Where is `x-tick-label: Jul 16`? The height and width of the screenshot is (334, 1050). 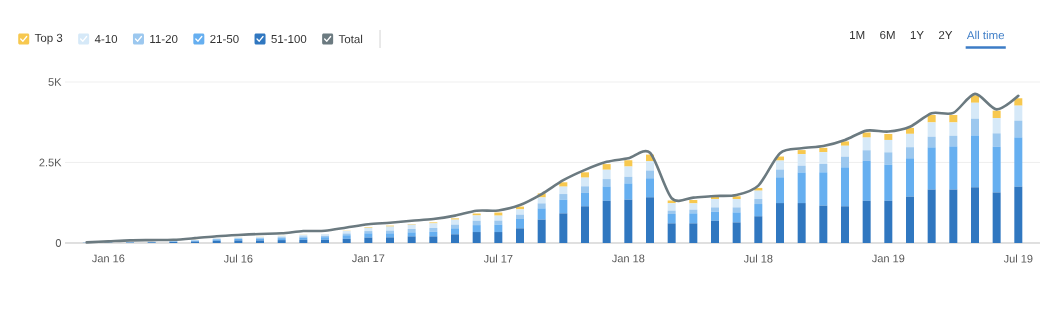 x-tick-label: Jul 16 is located at coordinates (238, 258).